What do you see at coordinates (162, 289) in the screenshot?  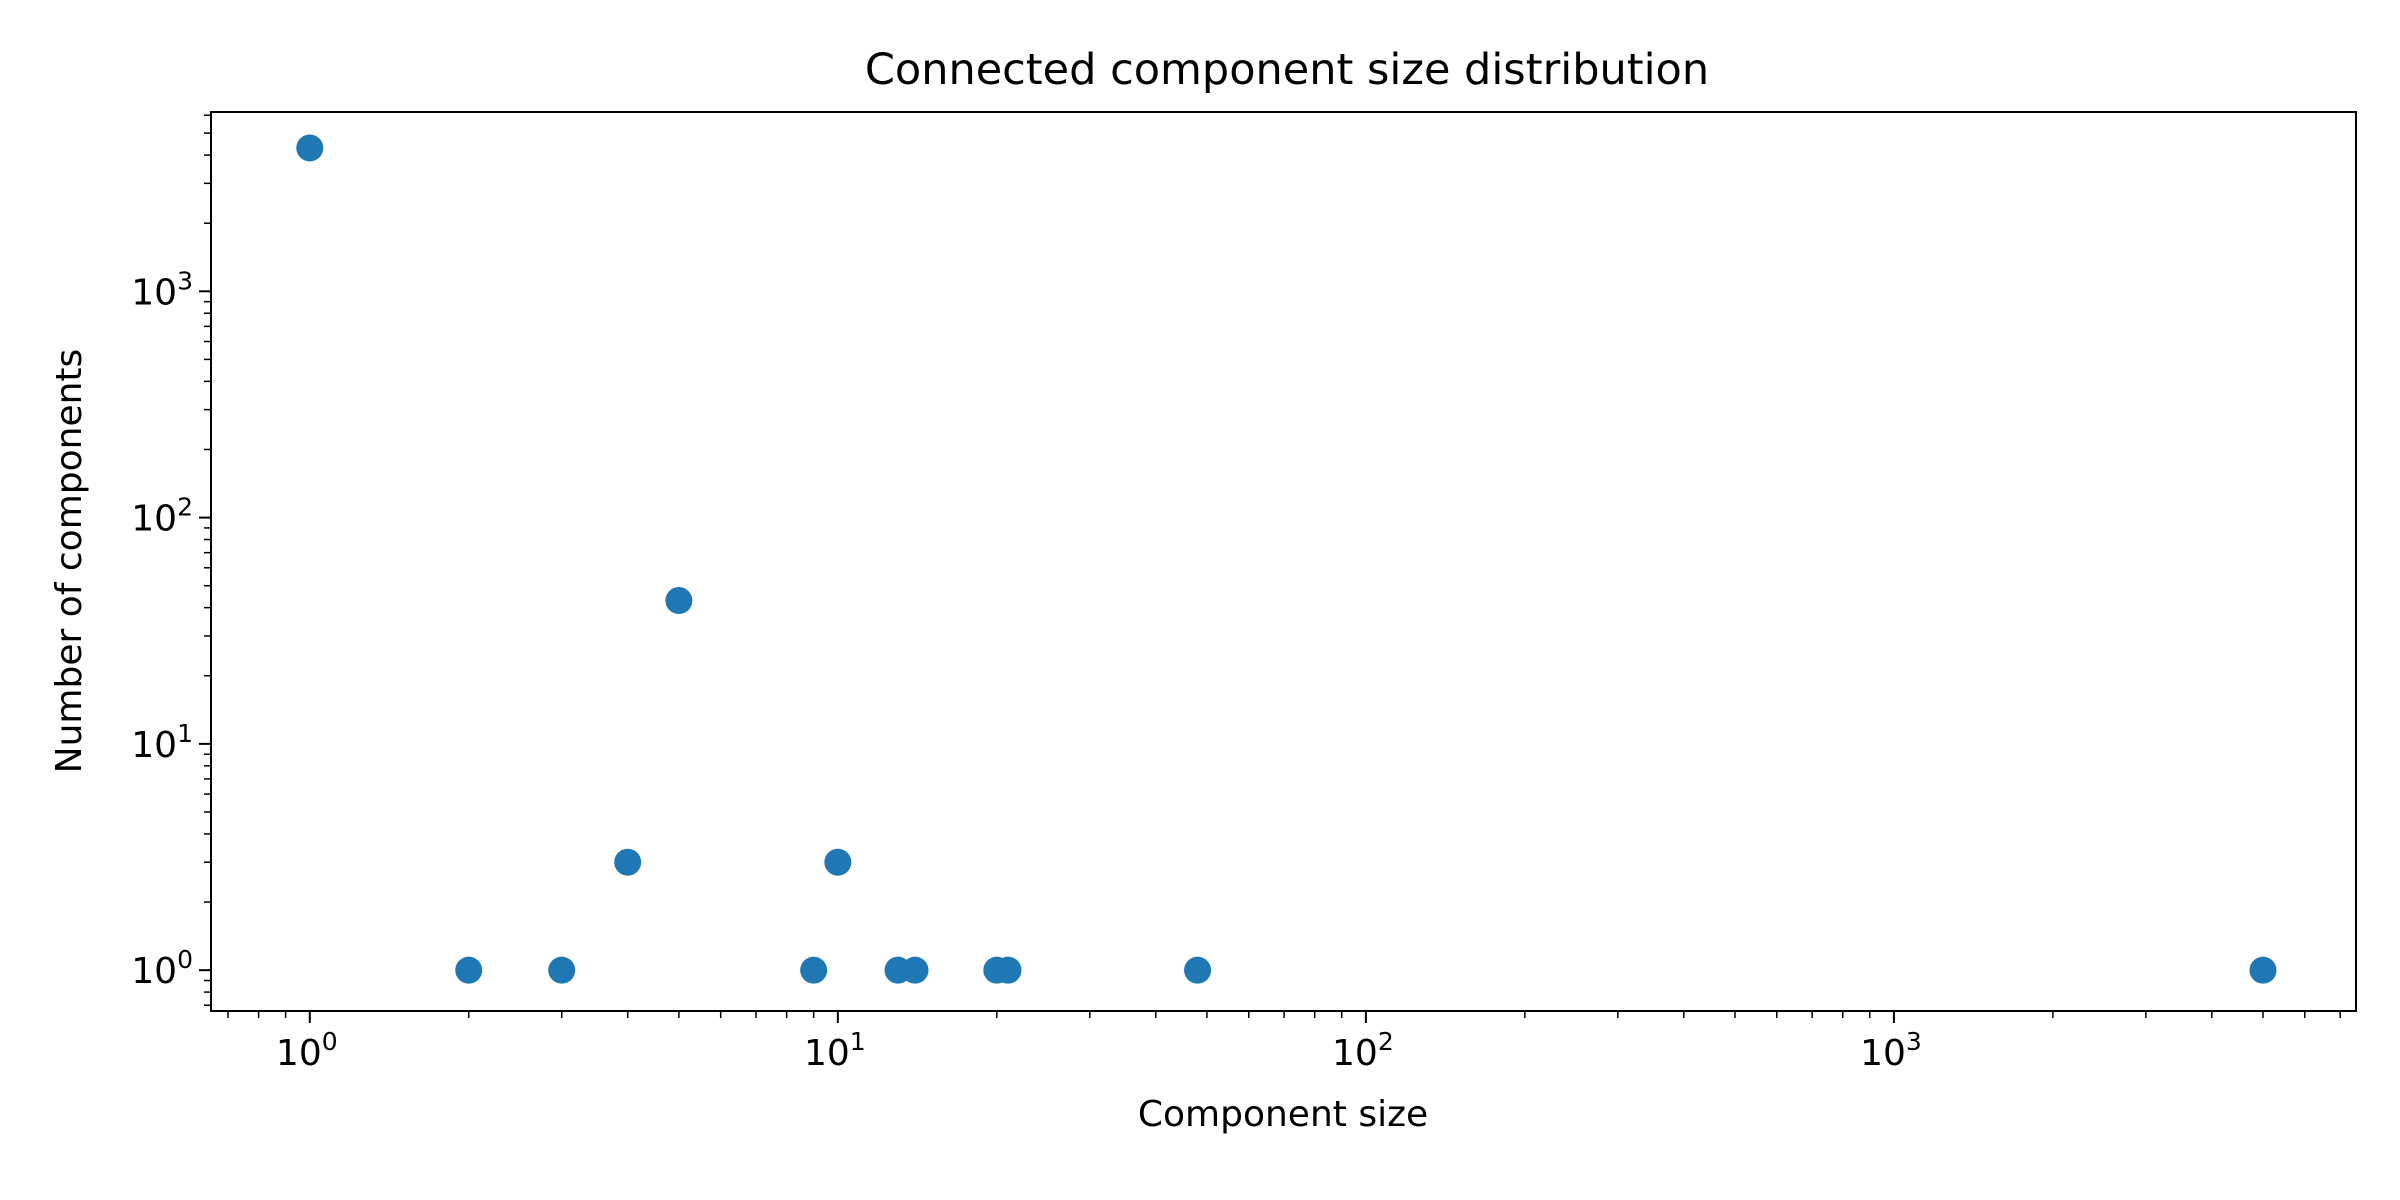 I see `y-tick-label: 10³` at bounding box center [162, 289].